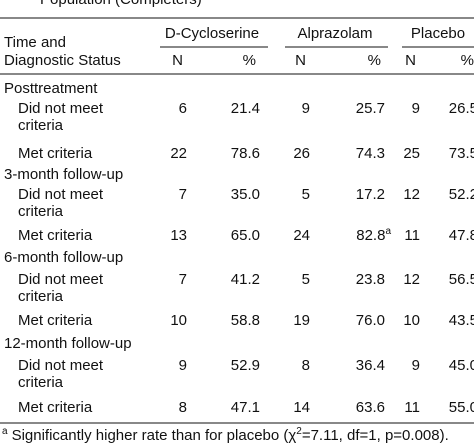  What do you see at coordinates (63, 174) in the screenshot?
I see `section-title: 3-month follow-up` at bounding box center [63, 174].